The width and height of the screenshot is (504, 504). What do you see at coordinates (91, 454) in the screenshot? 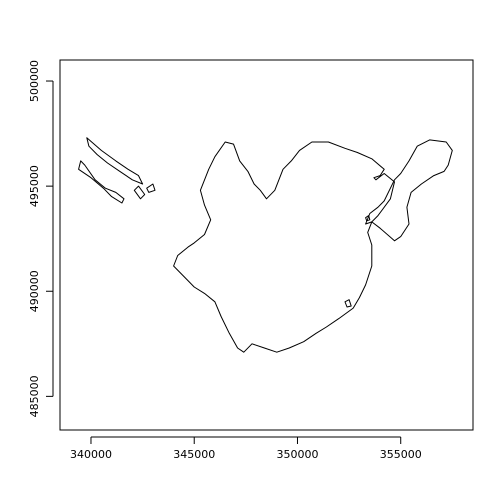
I see `x-tick-label: 340000` at bounding box center [91, 454].